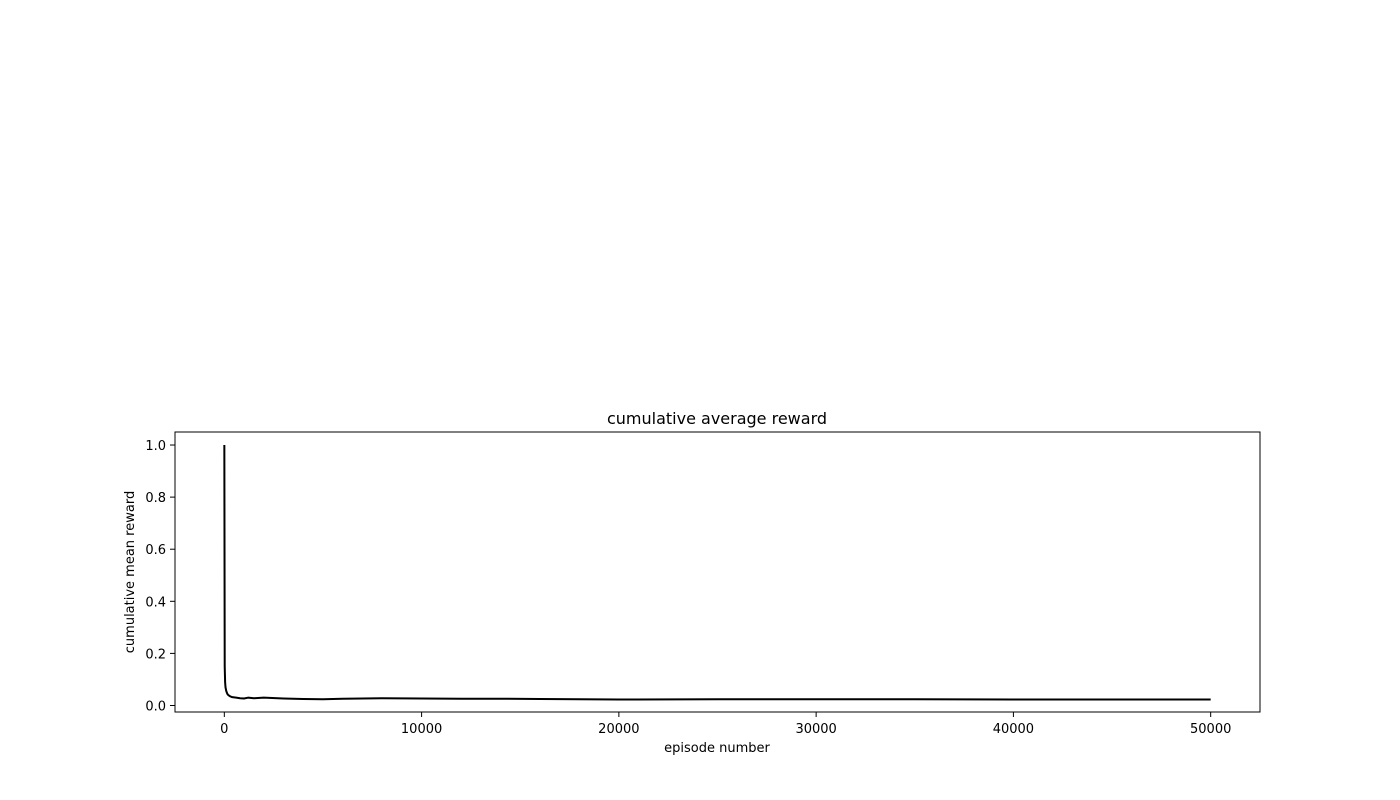 The width and height of the screenshot is (1400, 800). What do you see at coordinates (717, 748) in the screenshot?
I see `x-axis-title: episode number` at bounding box center [717, 748].